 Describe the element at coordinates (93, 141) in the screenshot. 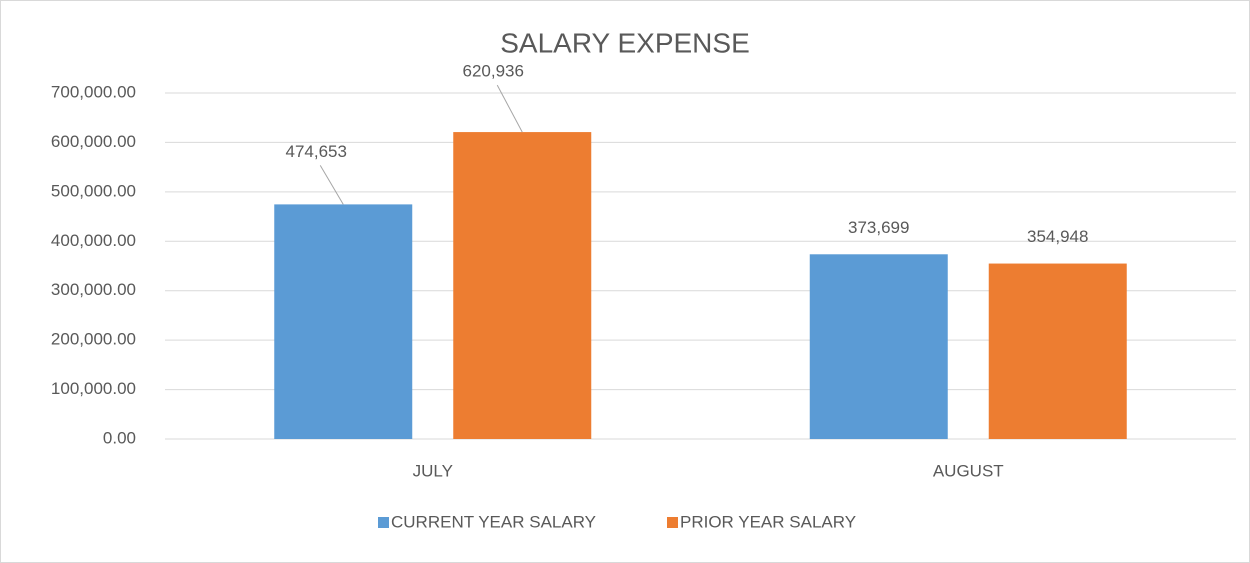

I see `y-tick-label: 600,000.00` at that location.